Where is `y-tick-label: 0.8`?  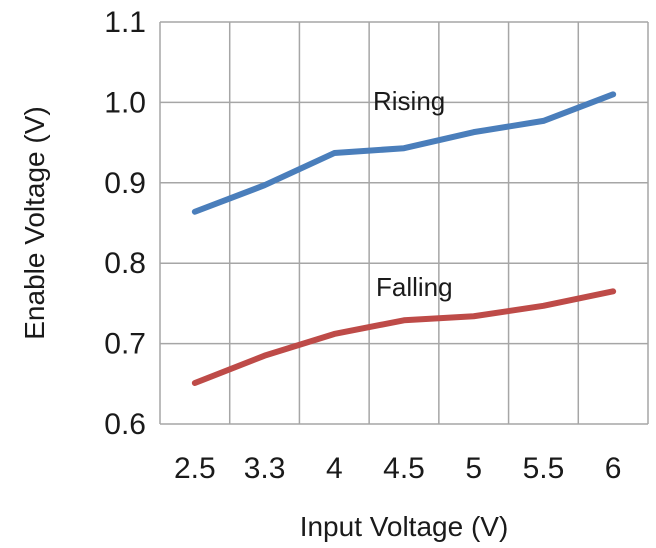 y-tick-label: 0.8 is located at coordinates (125, 263).